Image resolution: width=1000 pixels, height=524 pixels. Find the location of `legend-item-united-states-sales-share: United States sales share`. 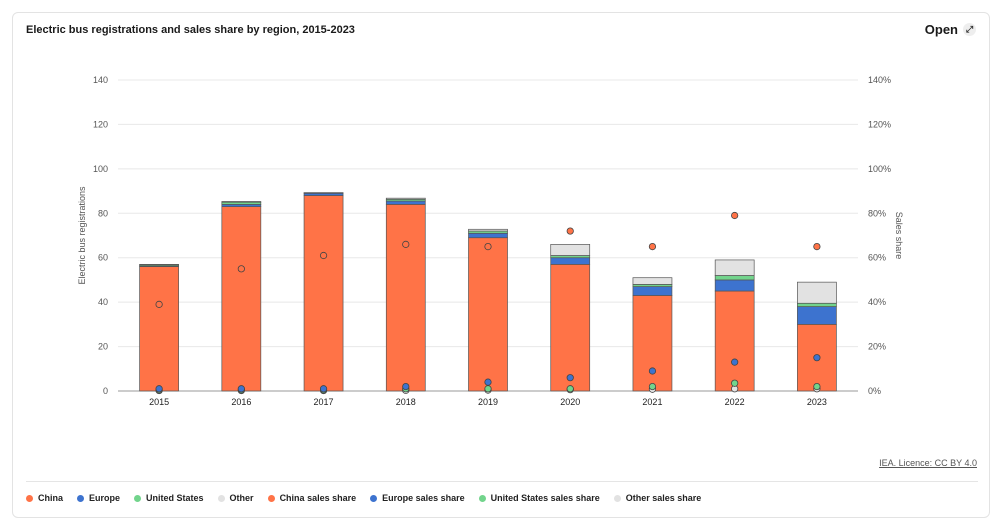

legend-item-united-states-sales-share: United States sales share is located at coordinates (539, 498).